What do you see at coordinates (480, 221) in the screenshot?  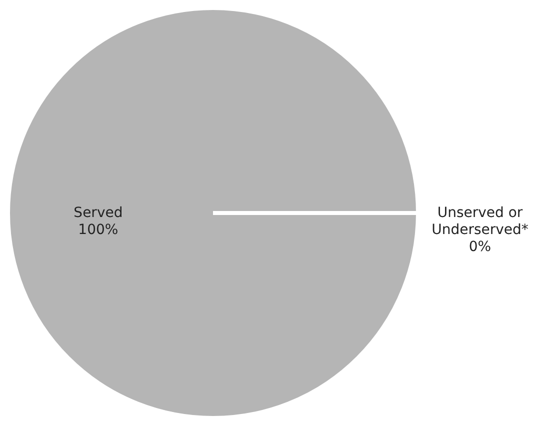 I see `category-label: Unserved or Underserved*` at bounding box center [480, 221].